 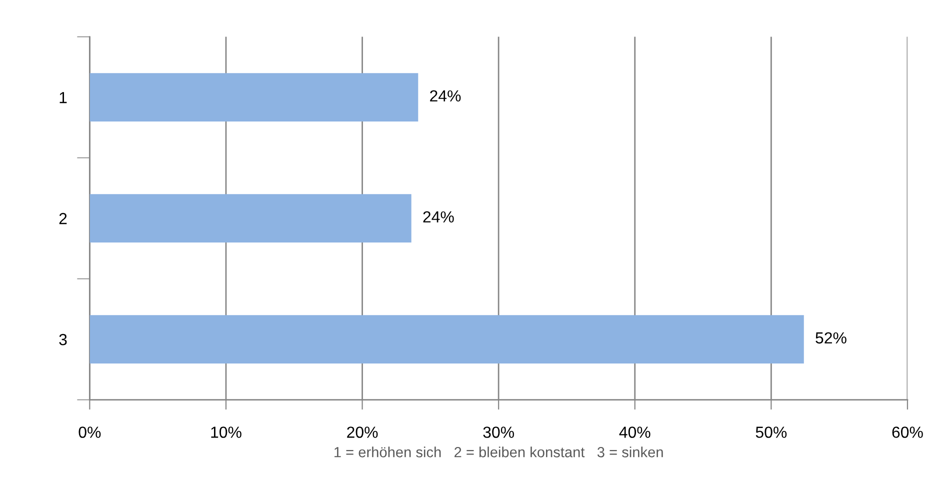 I want to click on x-tick-label: 20%, so click(x=362, y=432).